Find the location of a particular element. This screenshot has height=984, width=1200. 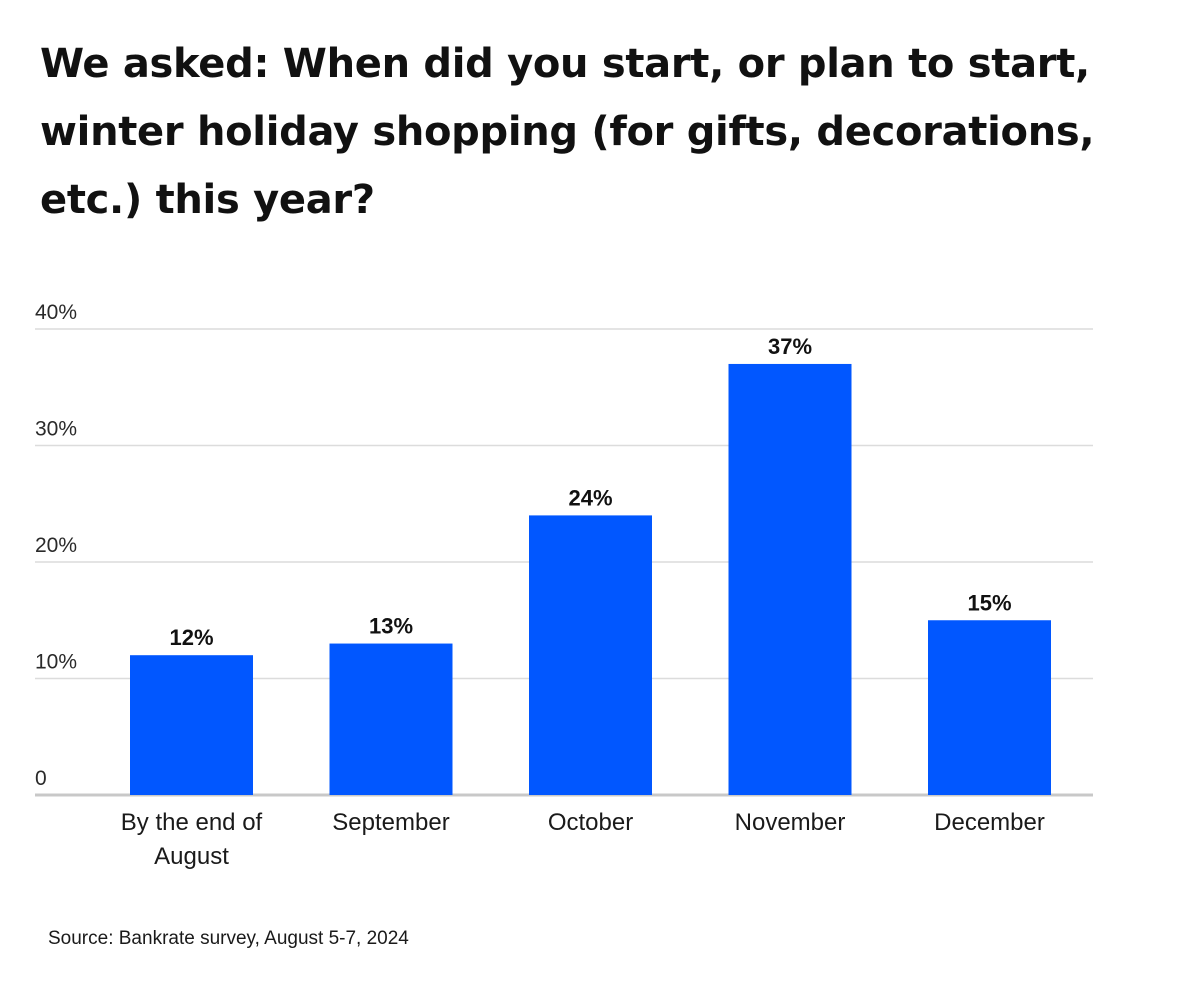

x-tick-label: By the end of August is located at coordinates (192, 839).